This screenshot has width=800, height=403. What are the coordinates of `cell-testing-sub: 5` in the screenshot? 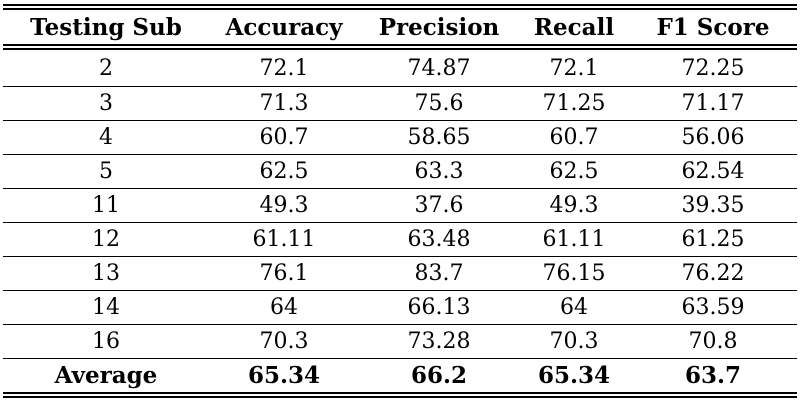 It's located at (106, 171).